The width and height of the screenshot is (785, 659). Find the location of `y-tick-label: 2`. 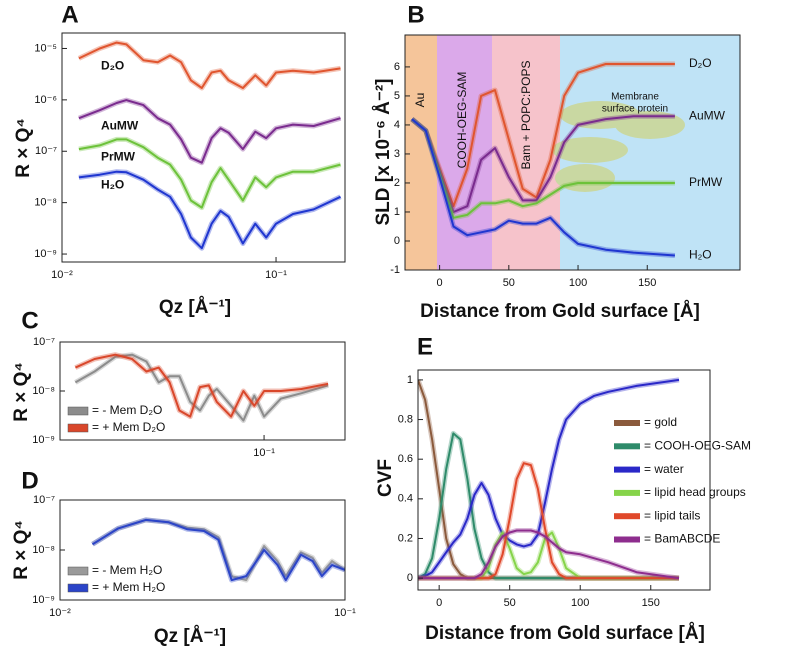

y-tick-label: 2 is located at coordinates (397, 183).